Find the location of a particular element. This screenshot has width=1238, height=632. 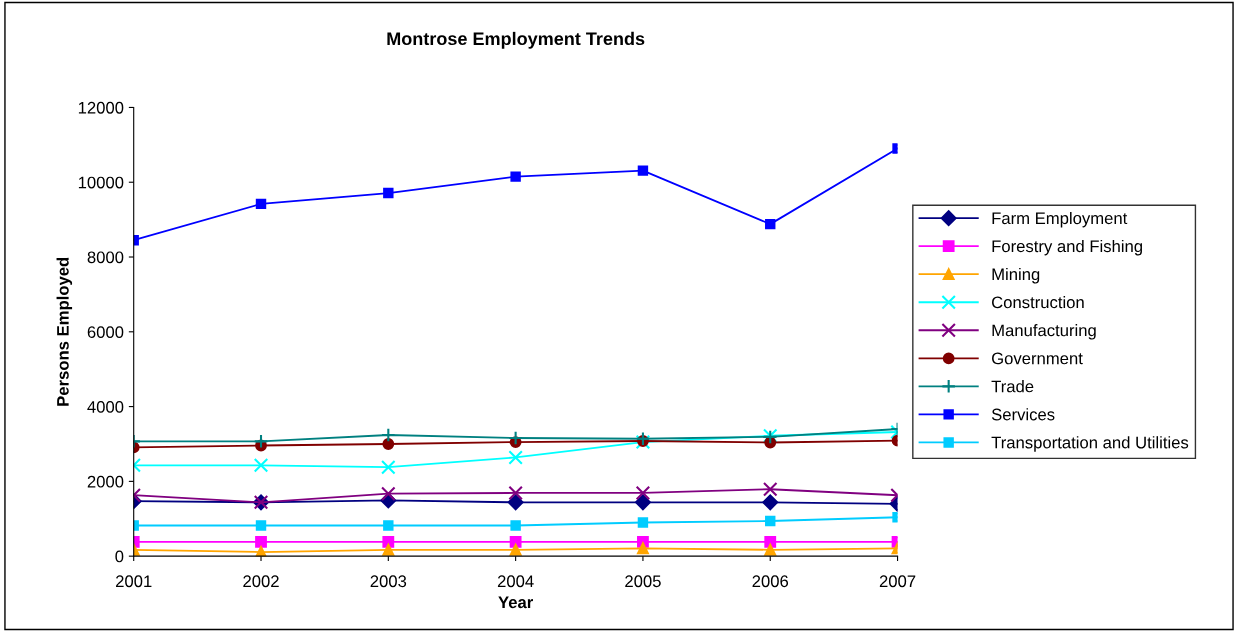

x-tick-label: 2004 is located at coordinates (515, 581).